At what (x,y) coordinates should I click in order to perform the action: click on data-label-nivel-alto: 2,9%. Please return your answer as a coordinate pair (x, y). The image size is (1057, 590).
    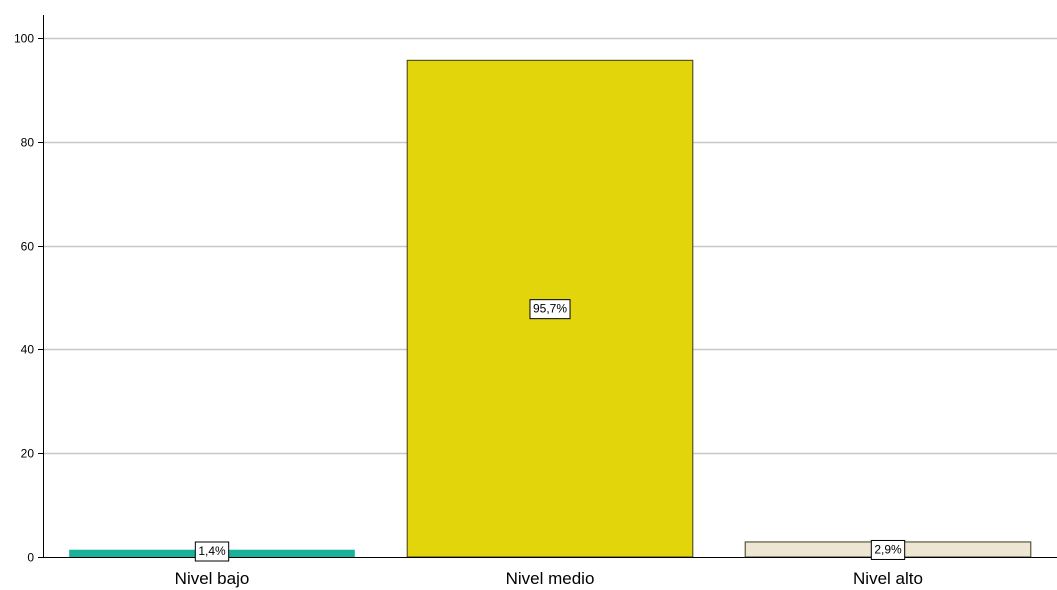
    Looking at the image, I should click on (888, 549).